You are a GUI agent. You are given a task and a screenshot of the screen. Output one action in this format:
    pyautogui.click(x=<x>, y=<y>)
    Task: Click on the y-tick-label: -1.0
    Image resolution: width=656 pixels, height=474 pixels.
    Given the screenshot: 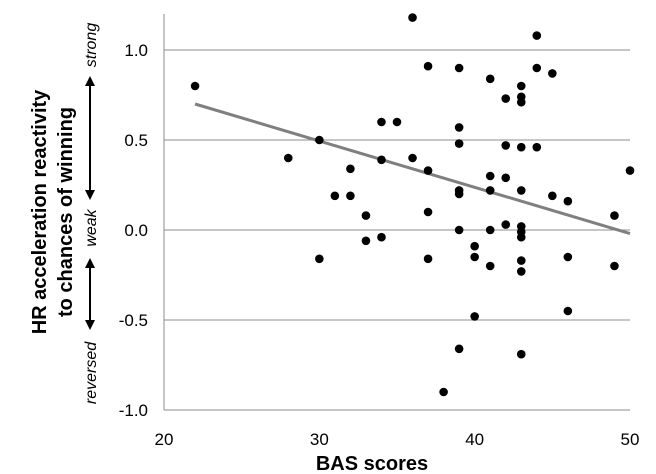 What is the action you would take?
    pyautogui.click(x=133, y=410)
    